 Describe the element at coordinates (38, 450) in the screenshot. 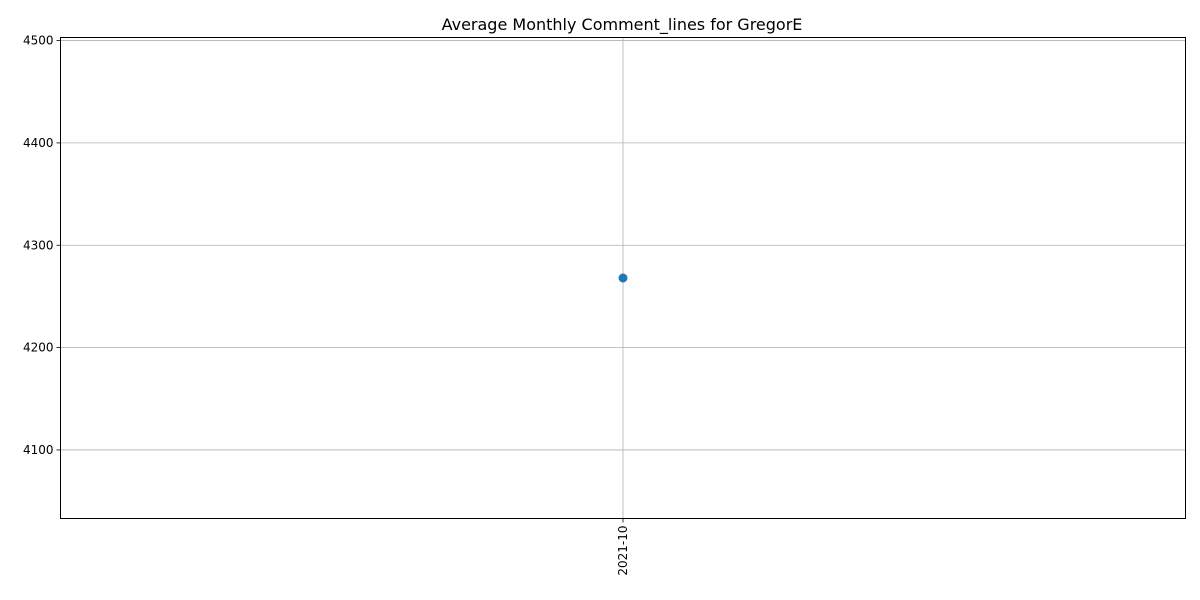

I see `y-tick-label: 4100` at that location.